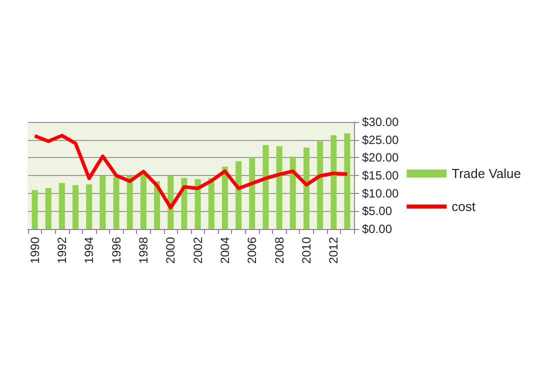  What do you see at coordinates (464, 206) in the screenshot?
I see `legend-label: cost` at bounding box center [464, 206].